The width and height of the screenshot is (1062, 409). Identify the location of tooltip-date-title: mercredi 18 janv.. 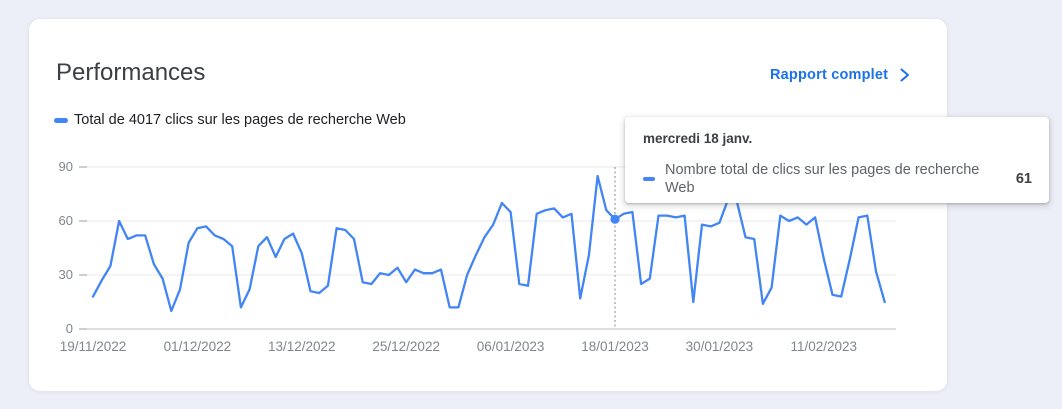
(698, 138).